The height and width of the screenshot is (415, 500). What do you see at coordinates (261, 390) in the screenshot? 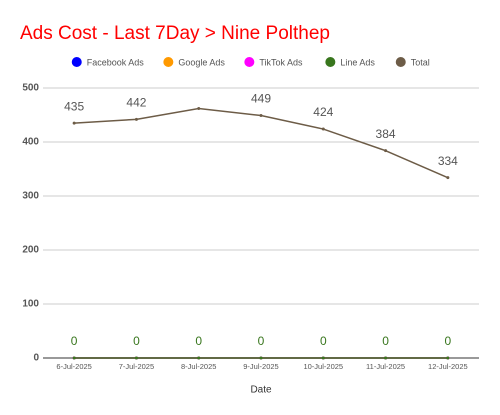
I see `x-axis-title: Date` at bounding box center [261, 390].